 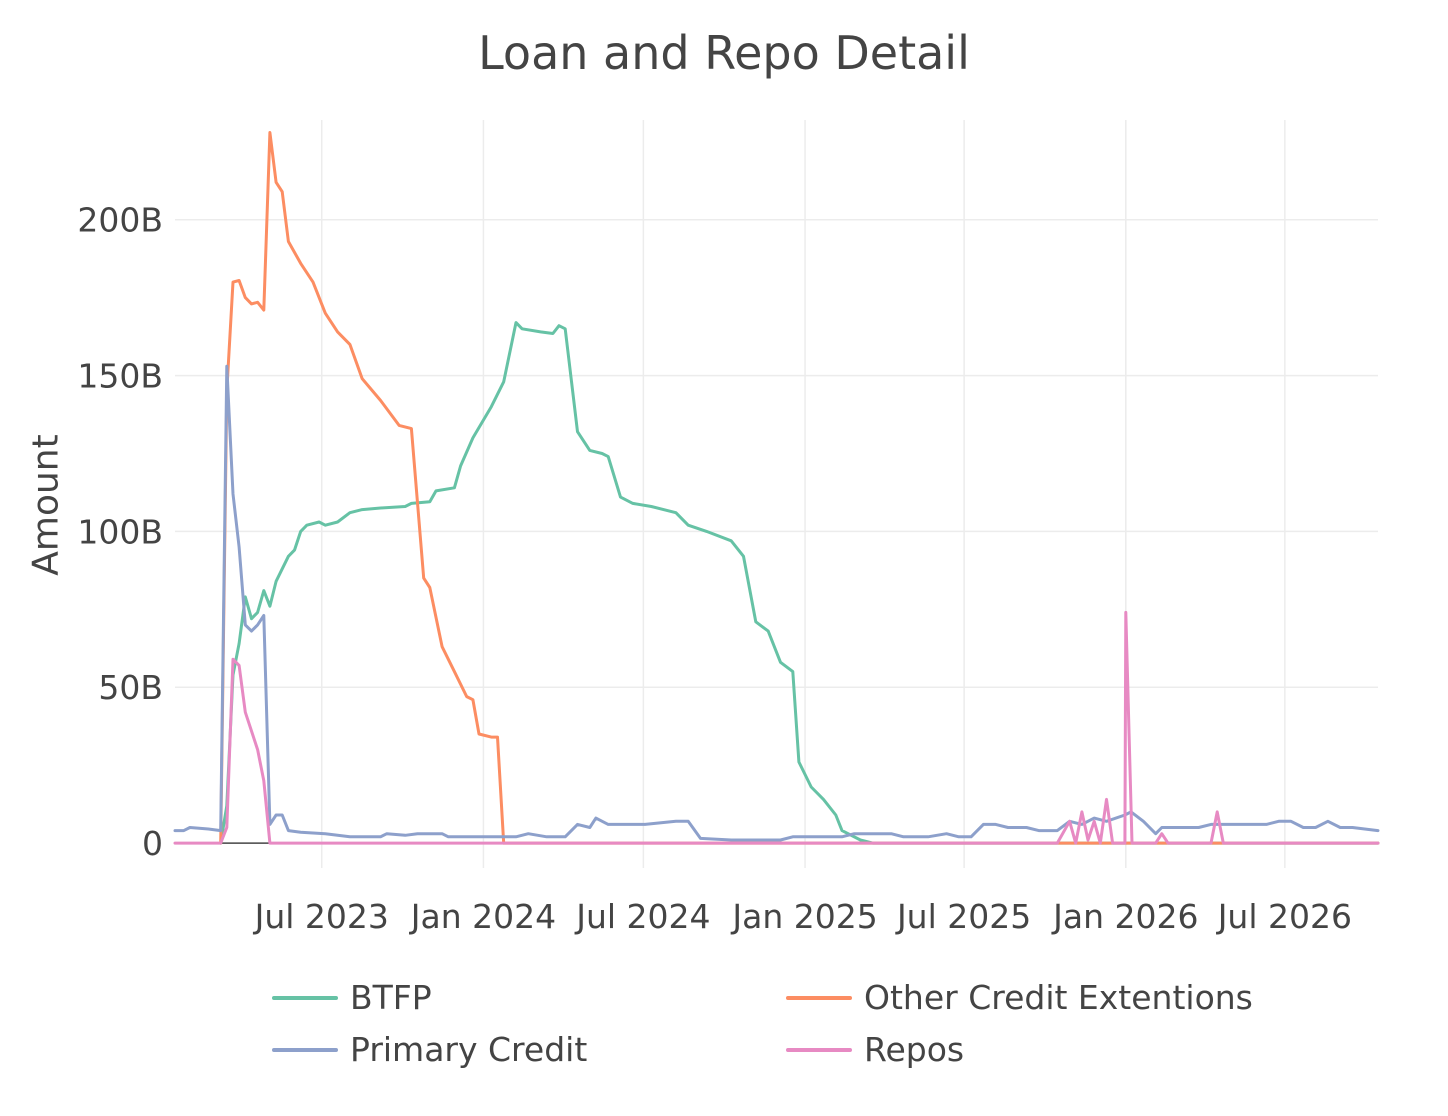 I want to click on x-tick-label: Jul 2023, so click(x=321, y=916).